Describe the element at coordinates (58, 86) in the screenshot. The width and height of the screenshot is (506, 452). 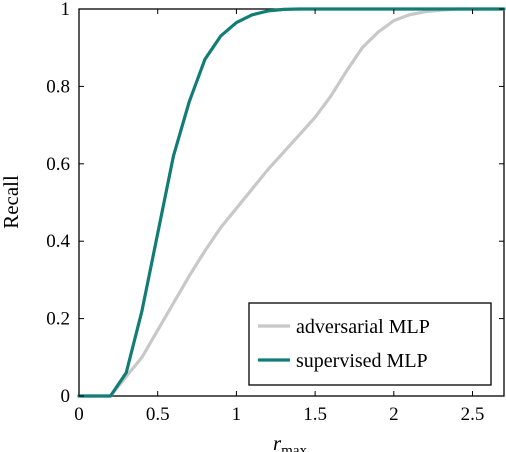
I see `y-tick-label: 0.8` at that location.